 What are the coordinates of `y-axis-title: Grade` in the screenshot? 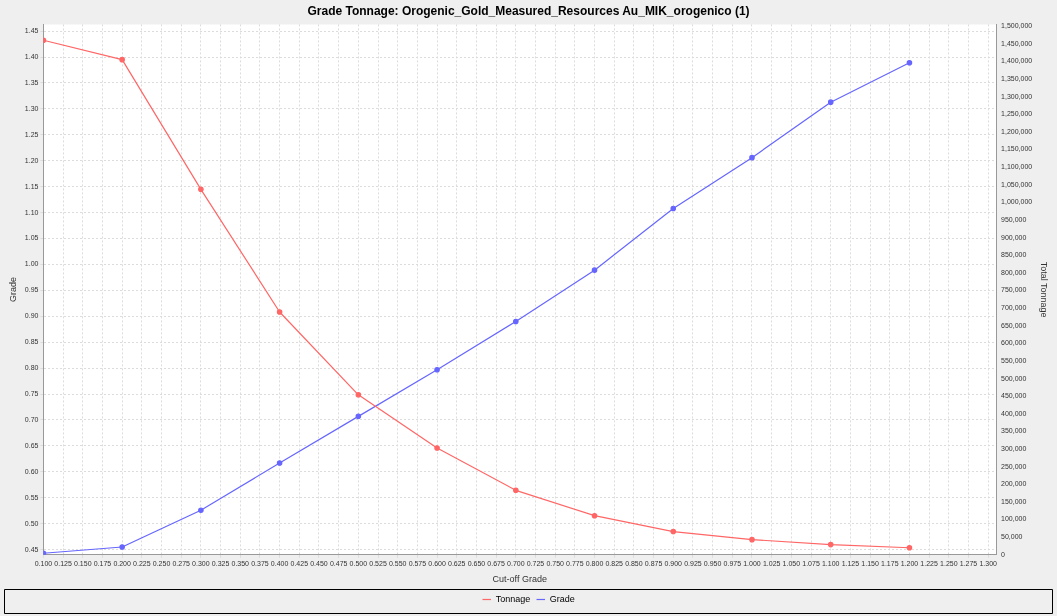 It's located at (12, 290).